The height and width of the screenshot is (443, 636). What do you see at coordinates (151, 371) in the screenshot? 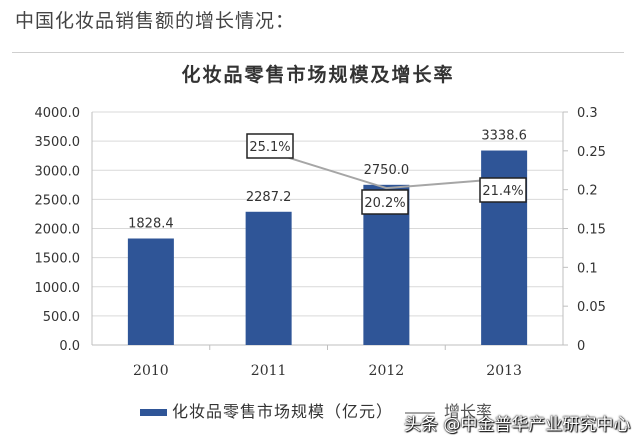
I see `x-tick-2010: 2010` at bounding box center [151, 371].